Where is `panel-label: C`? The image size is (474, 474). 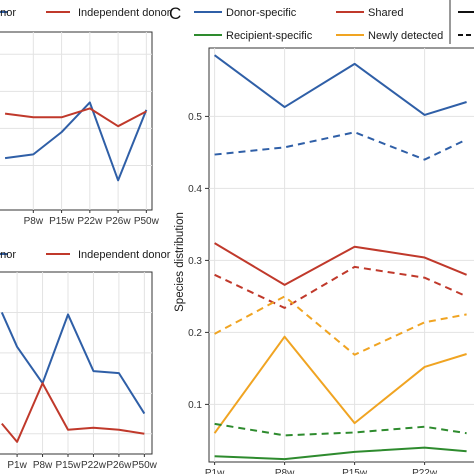 panel-label: C is located at coordinates (175, 13).